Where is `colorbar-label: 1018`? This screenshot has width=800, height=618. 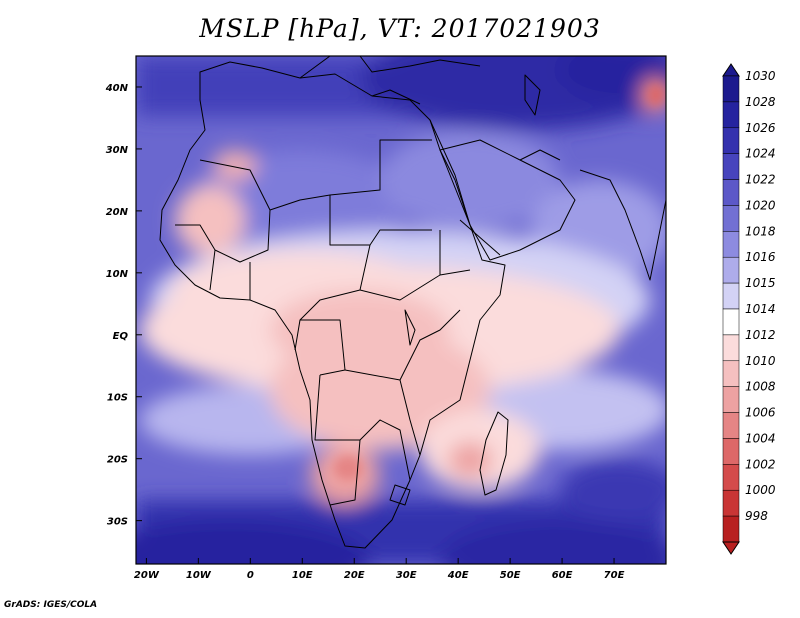 colorbar-label: 1018 is located at coordinates (760, 231).